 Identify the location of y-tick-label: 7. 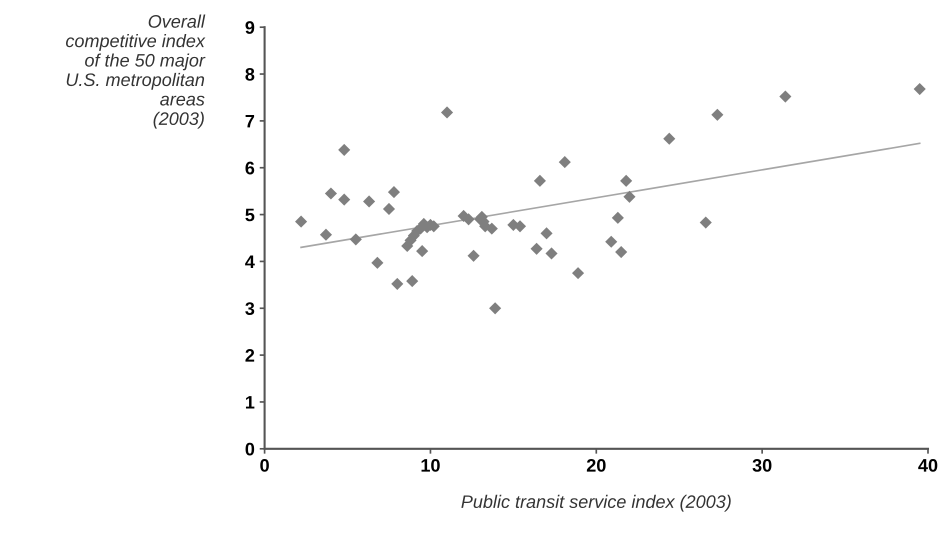
(250, 121).